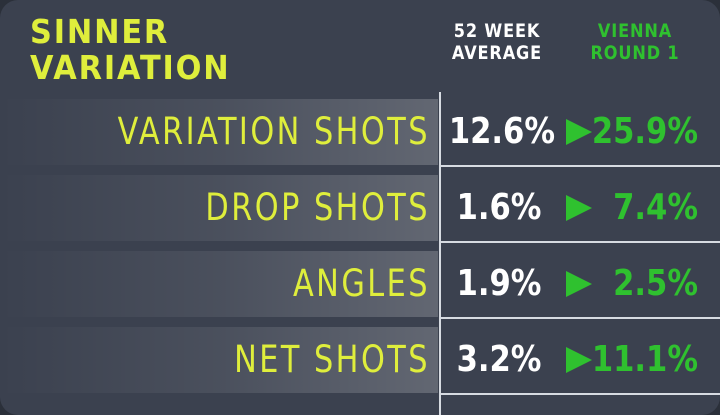 The image size is (720, 415). What do you see at coordinates (644, 131) in the screenshot?
I see `vienna-value: 25.9%` at bounding box center [644, 131].